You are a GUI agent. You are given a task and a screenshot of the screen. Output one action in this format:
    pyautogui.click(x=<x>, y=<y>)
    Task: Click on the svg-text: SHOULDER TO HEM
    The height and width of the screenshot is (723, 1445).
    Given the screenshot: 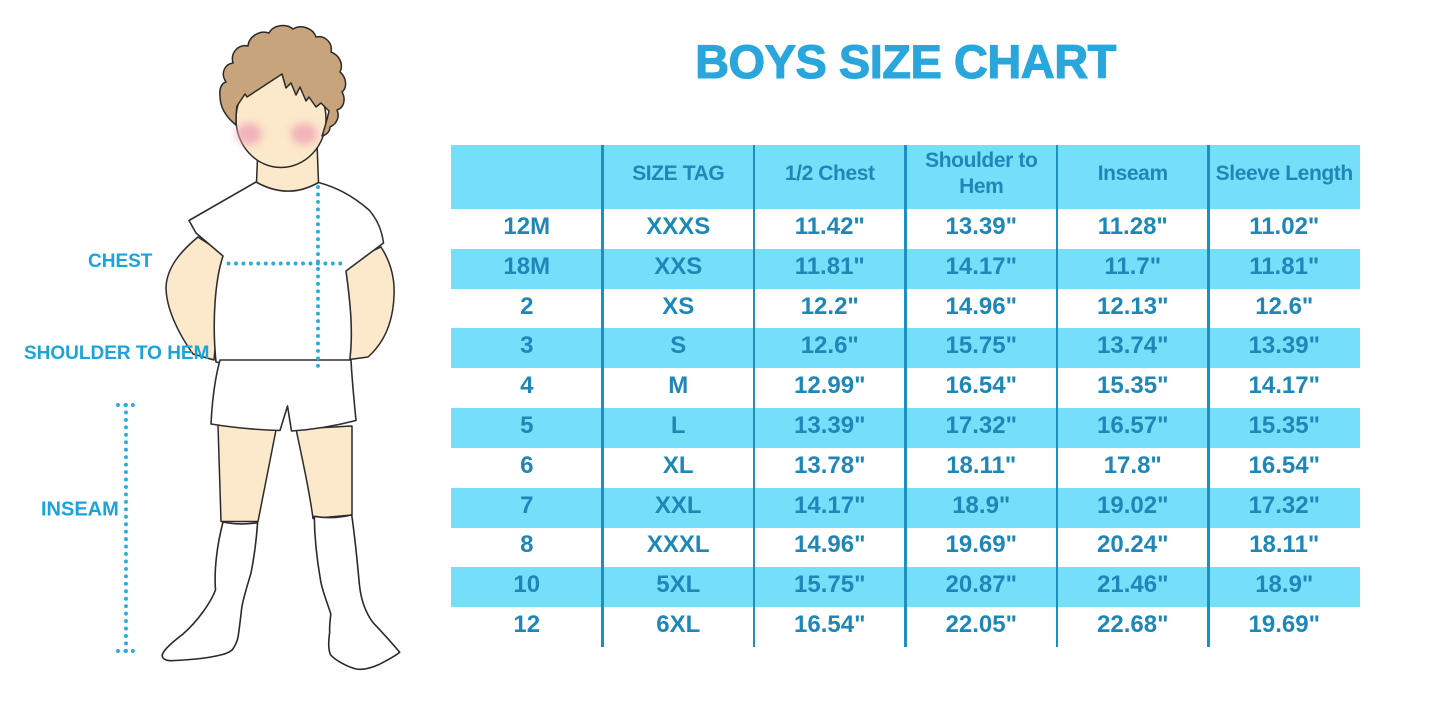 What is the action you would take?
    pyautogui.click(x=116, y=353)
    